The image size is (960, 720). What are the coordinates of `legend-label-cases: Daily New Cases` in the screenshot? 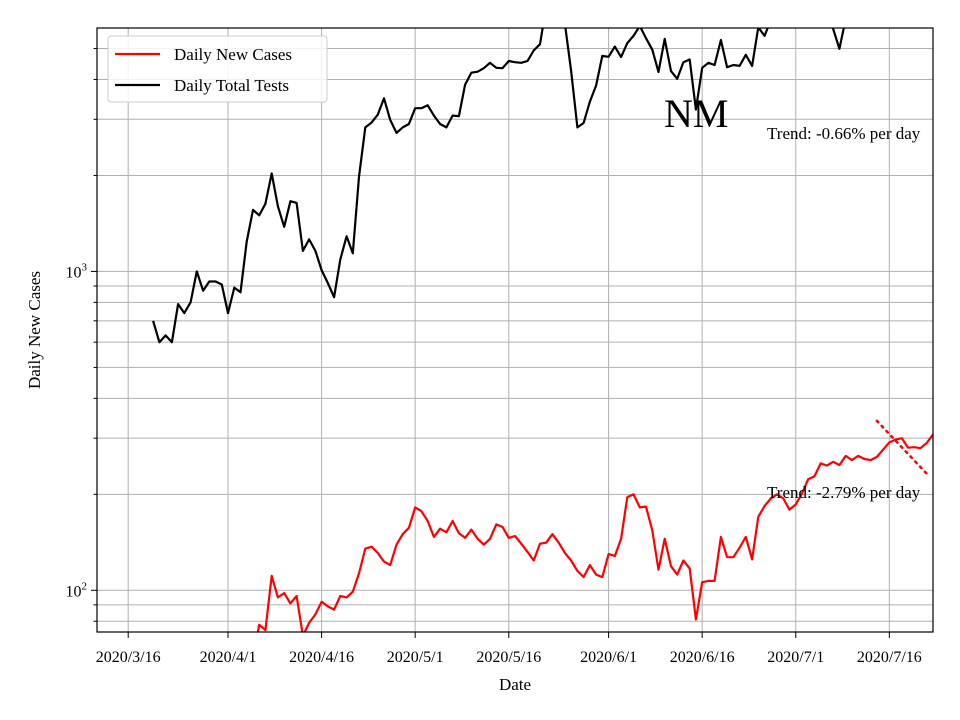 It's located at (233, 54).